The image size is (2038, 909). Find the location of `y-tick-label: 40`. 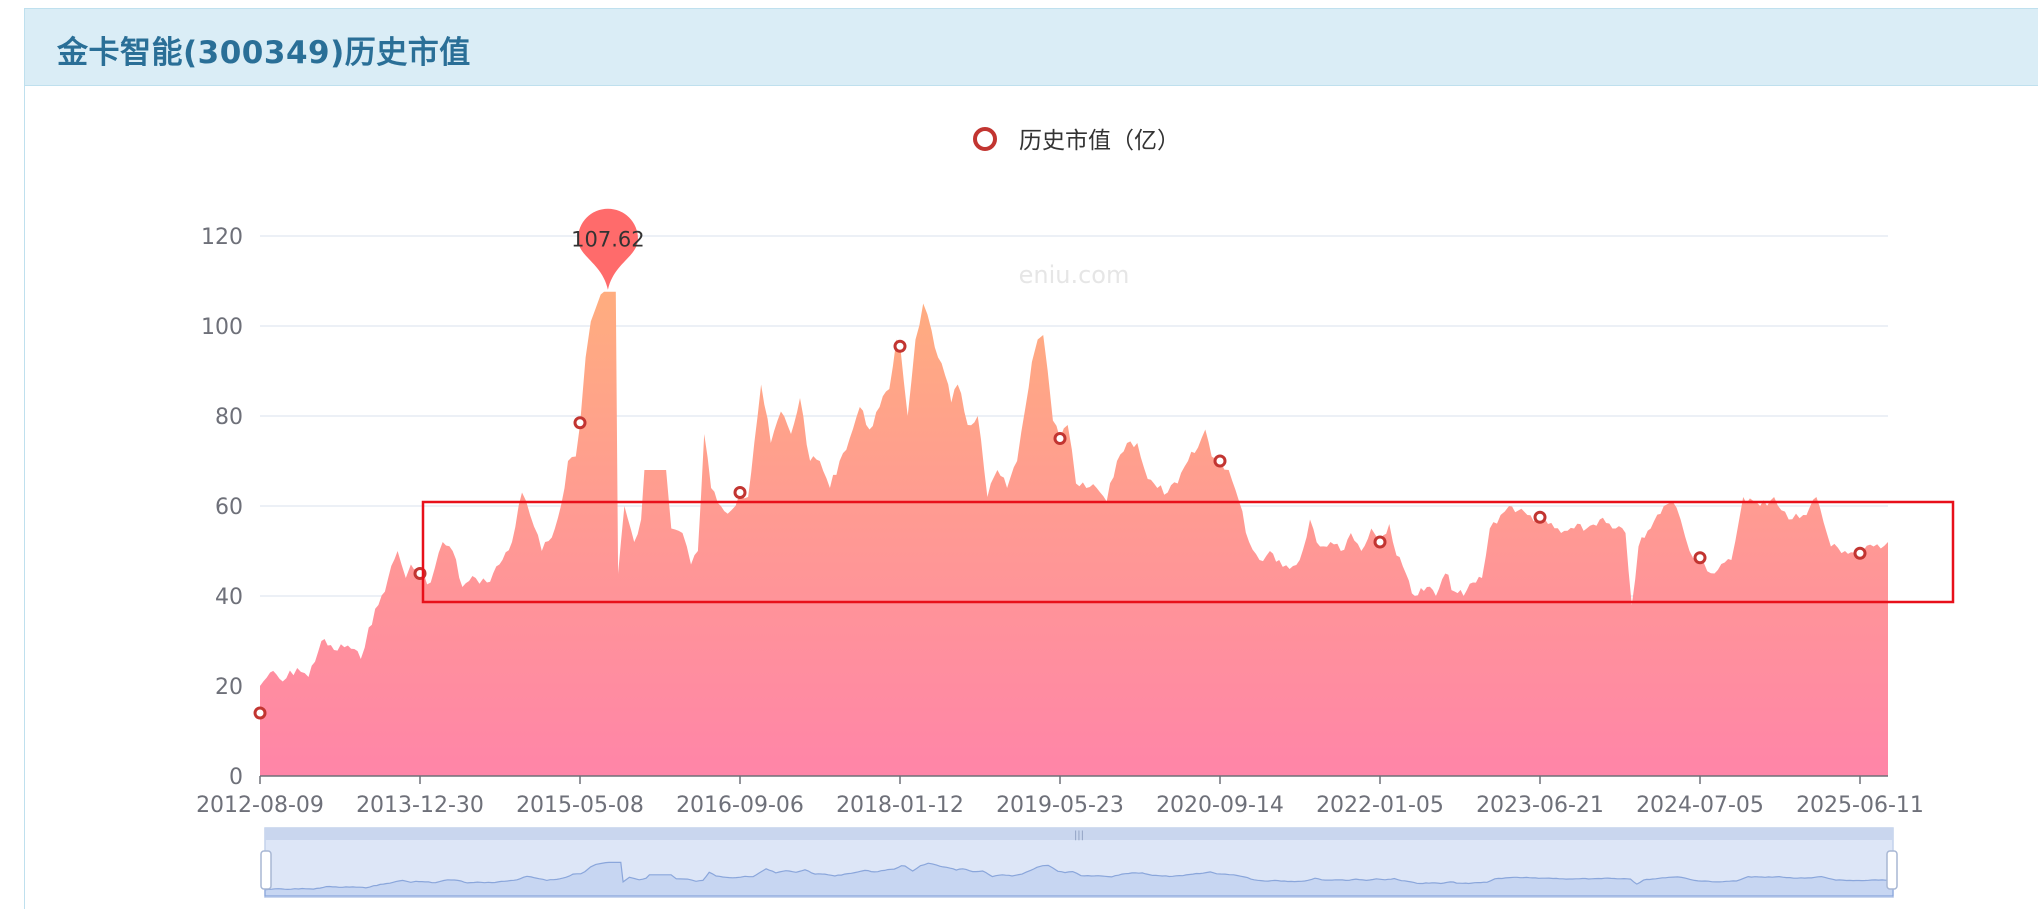

y-tick-label: 40 is located at coordinates (229, 597).